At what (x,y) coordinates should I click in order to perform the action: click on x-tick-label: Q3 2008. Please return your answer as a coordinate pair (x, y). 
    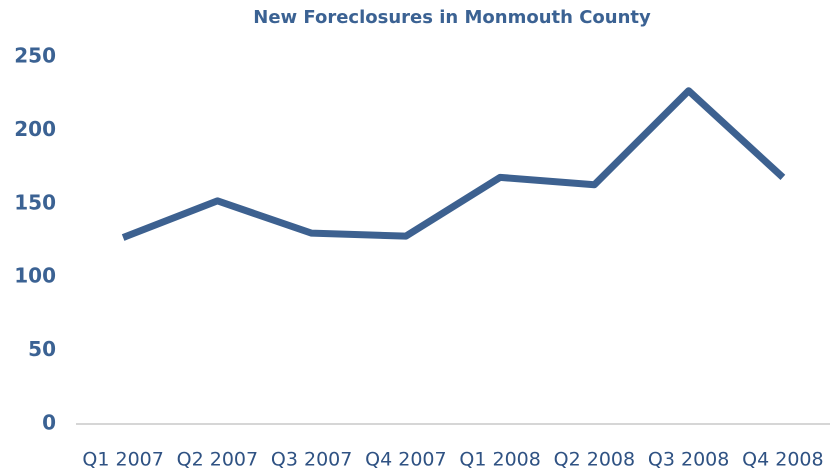
    Looking at the image, I should click on (688, 460).